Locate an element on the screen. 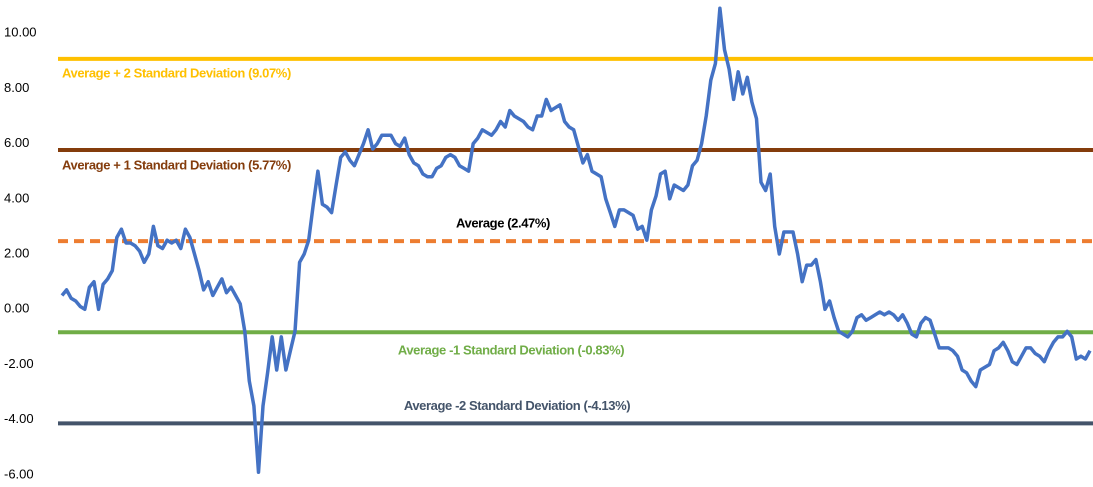 This screenshot has height=487, width=1093. y-tick-label: 0.00 is located at coordinates (16, 308).